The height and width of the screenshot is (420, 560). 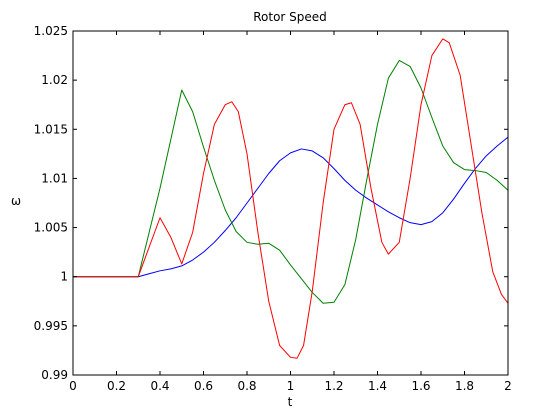 I want to click on y-tick-label: 1.015, so click(x=51, y=129).